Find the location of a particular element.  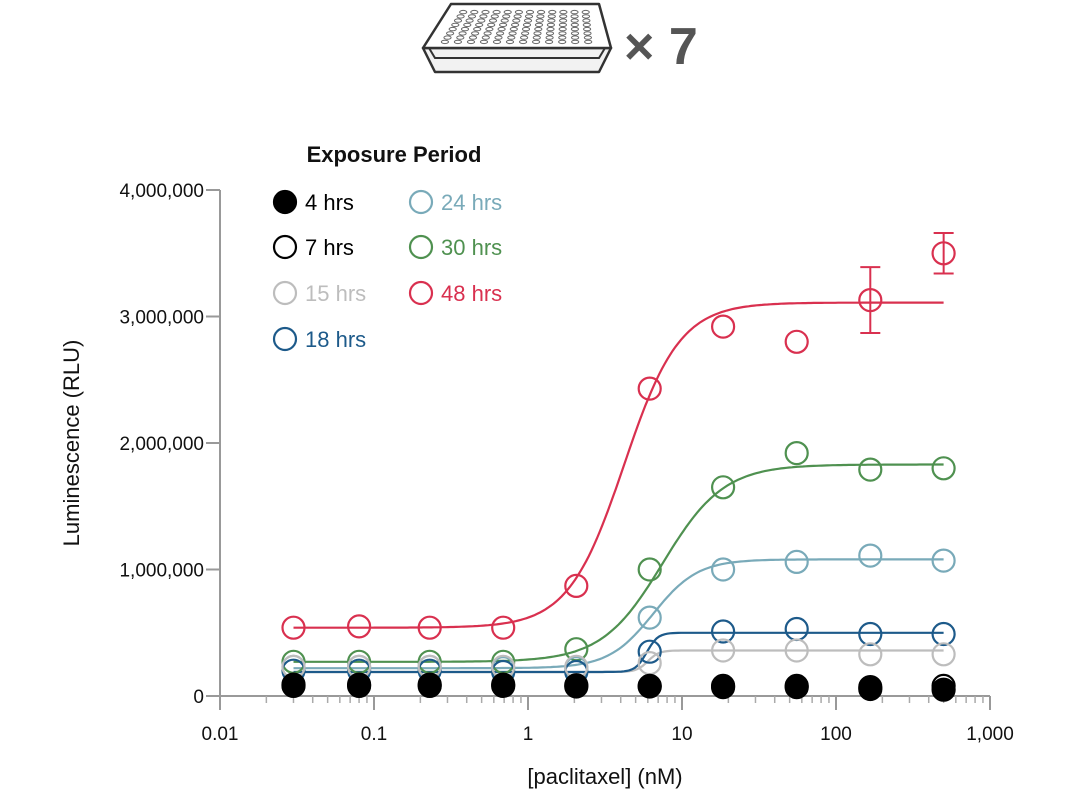

y-tick-label: 3,000,000 is located at coordinates (161, 318).